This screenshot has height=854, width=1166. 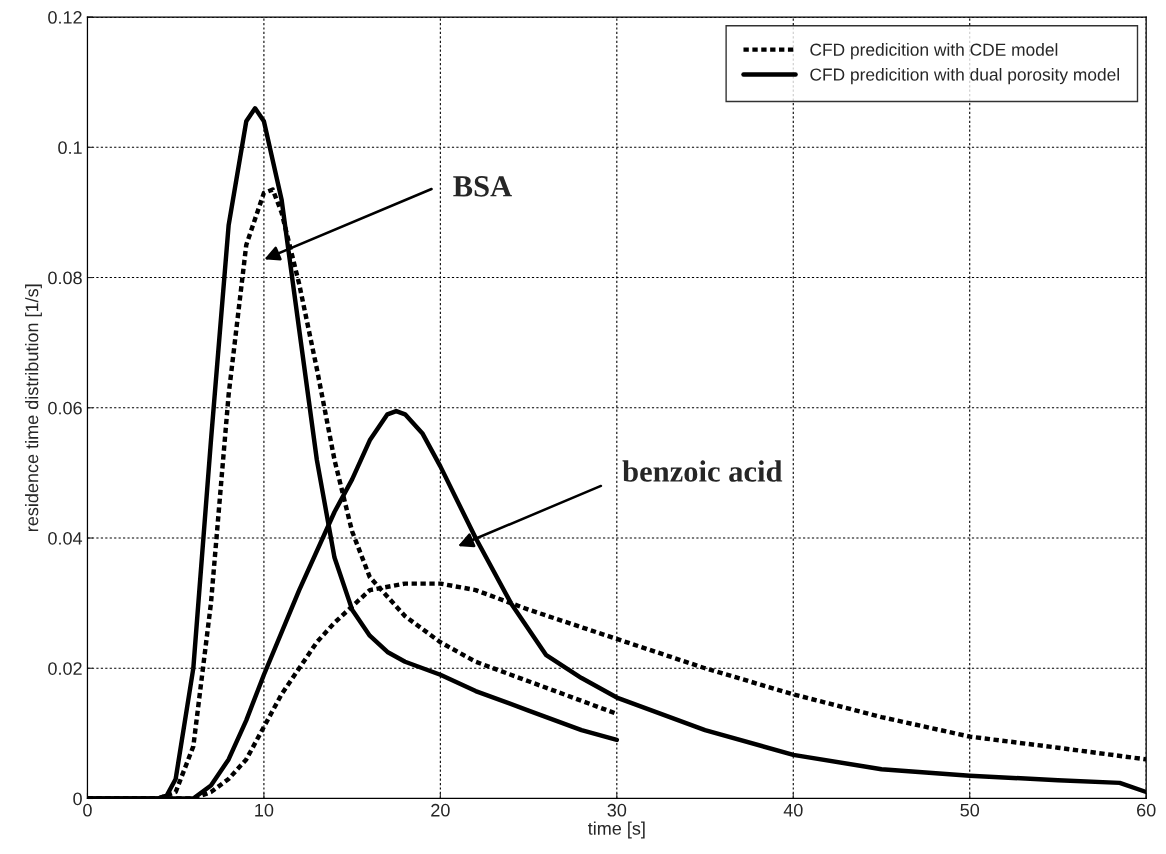 What do you see at coordinates (970, 810) in the screenshot?
I see `x-tick-label: 50` at bounding box center [970, 810].